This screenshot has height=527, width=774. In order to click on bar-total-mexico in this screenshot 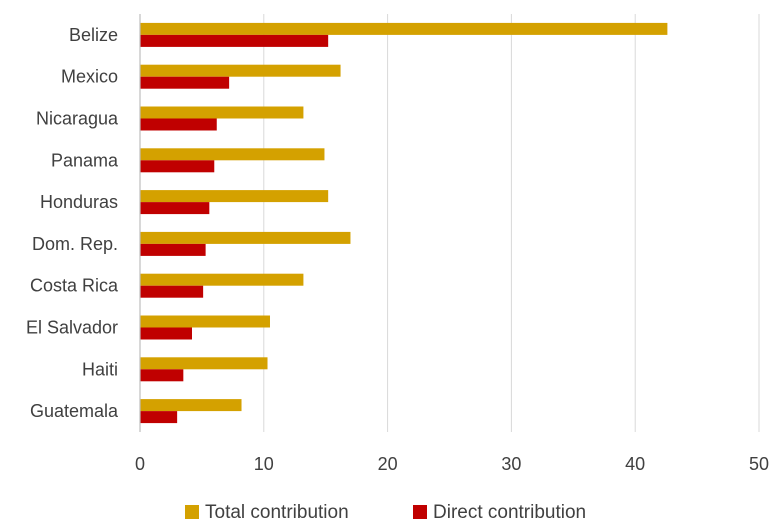, I will do `click(240, 70)`.